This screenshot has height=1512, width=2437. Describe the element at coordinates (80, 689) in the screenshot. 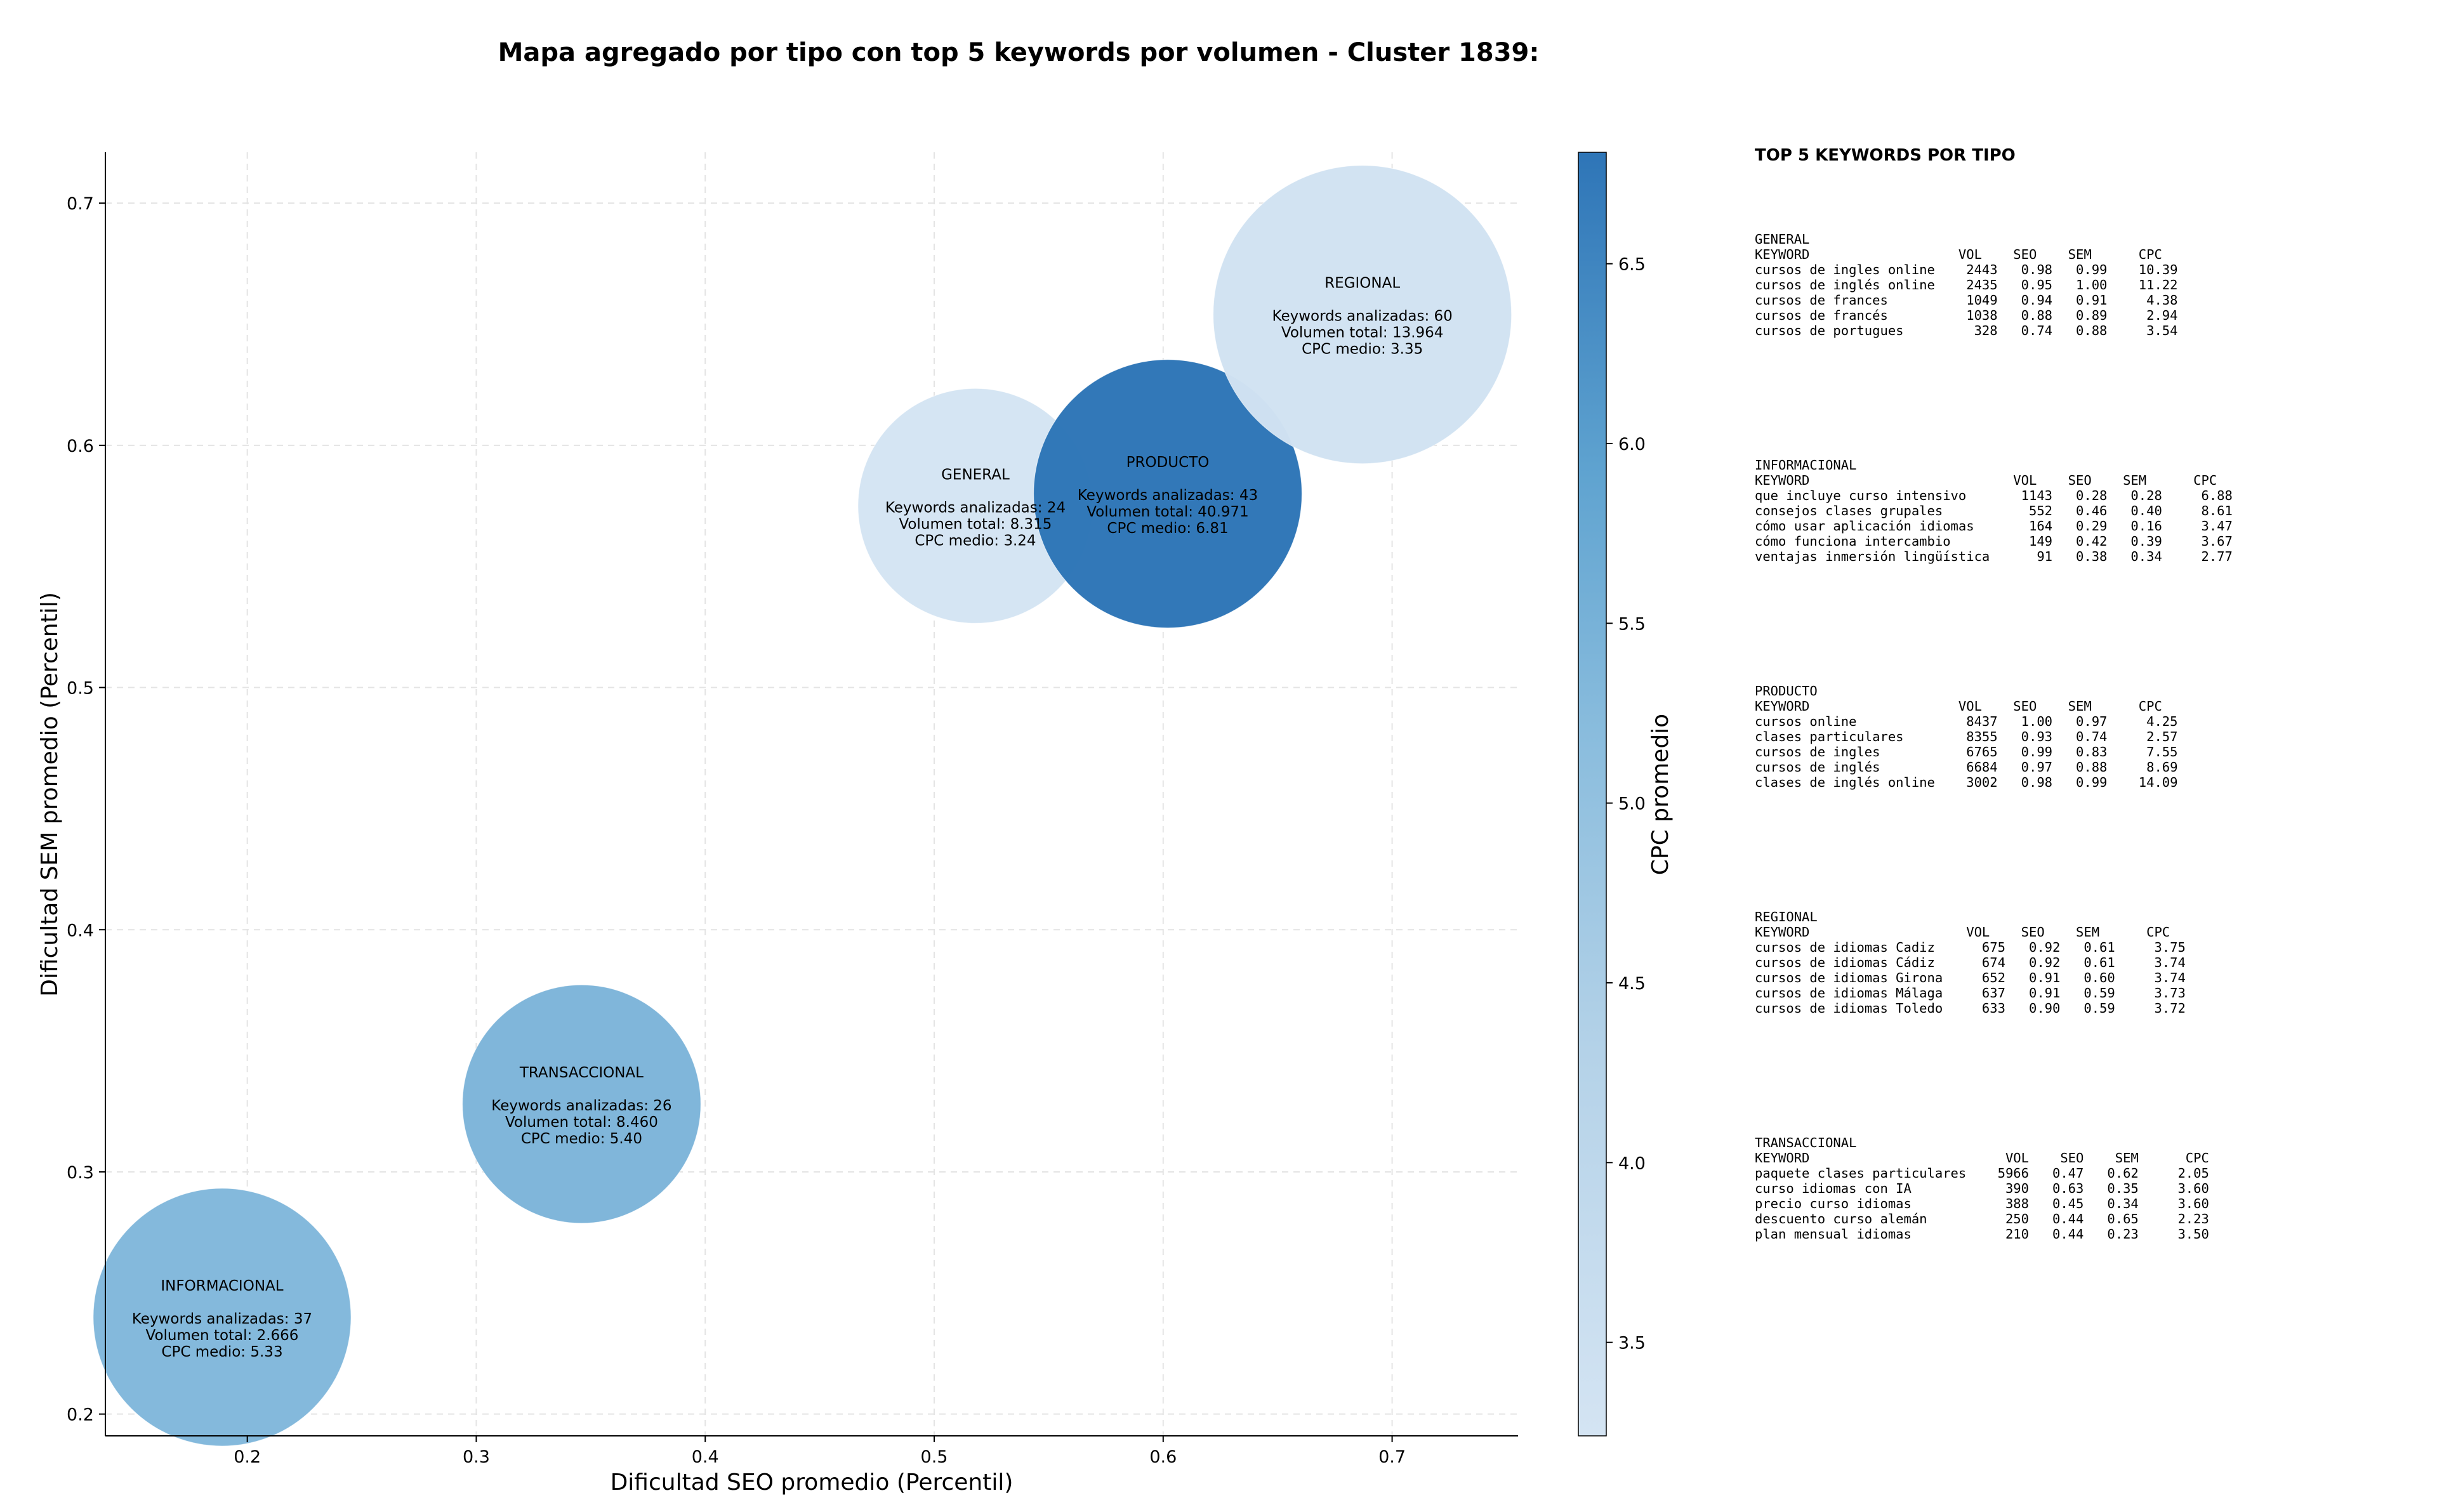

I see `y-tick-label: 0.5` at that location.